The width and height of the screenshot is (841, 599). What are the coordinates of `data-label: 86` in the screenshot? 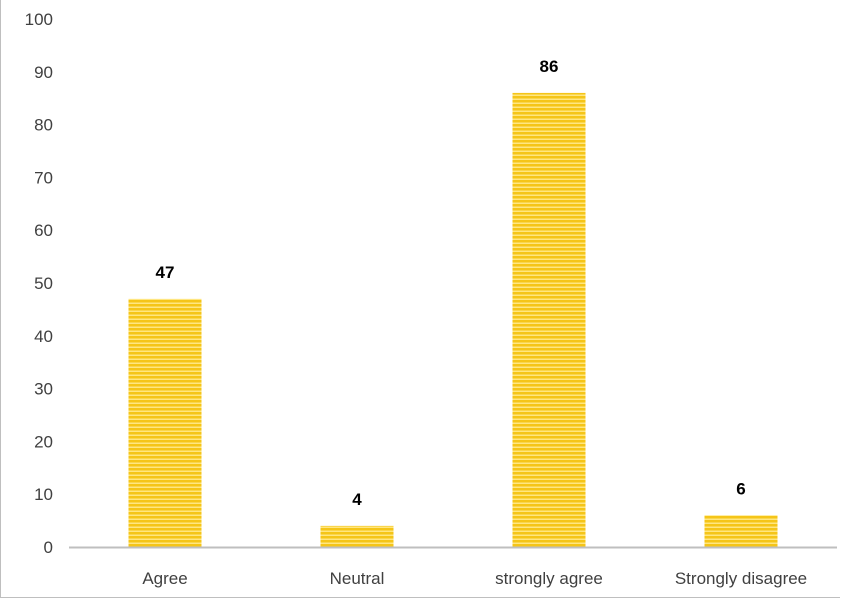 It's located at (549, 66).